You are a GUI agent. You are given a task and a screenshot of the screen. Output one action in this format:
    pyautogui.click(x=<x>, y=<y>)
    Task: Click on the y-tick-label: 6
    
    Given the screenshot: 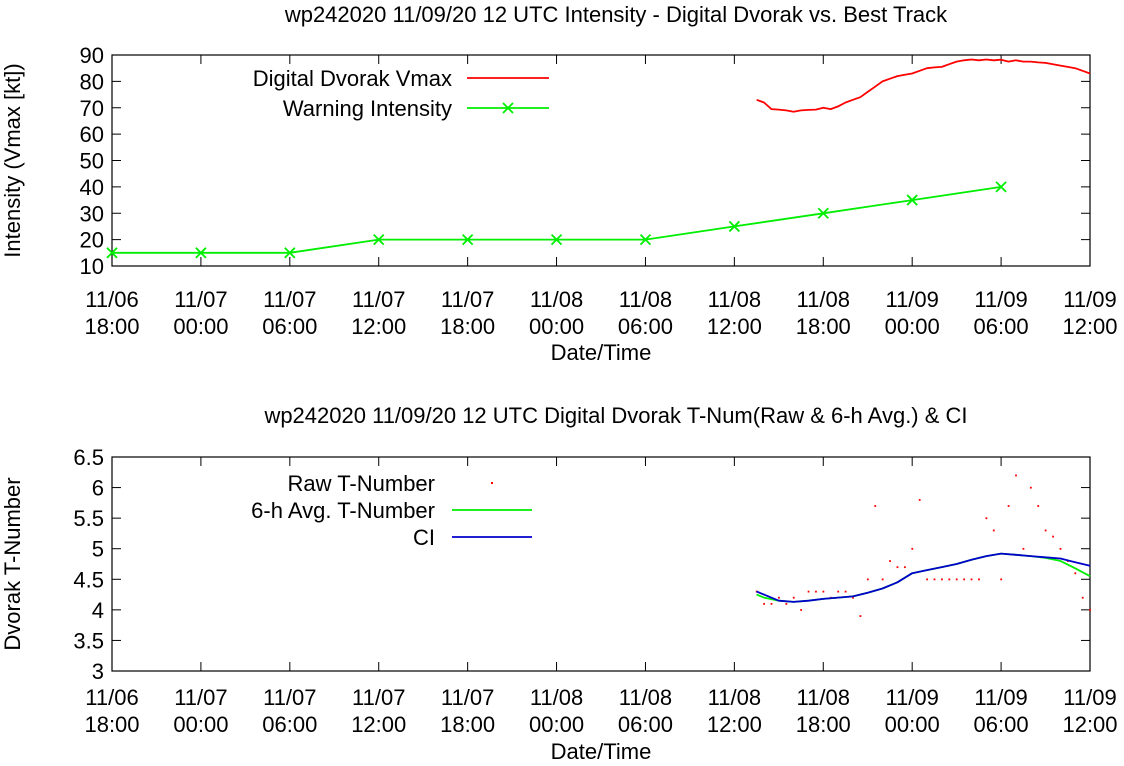 What is the action you would take?
    pyautogui.click(x=98, y=488)
    